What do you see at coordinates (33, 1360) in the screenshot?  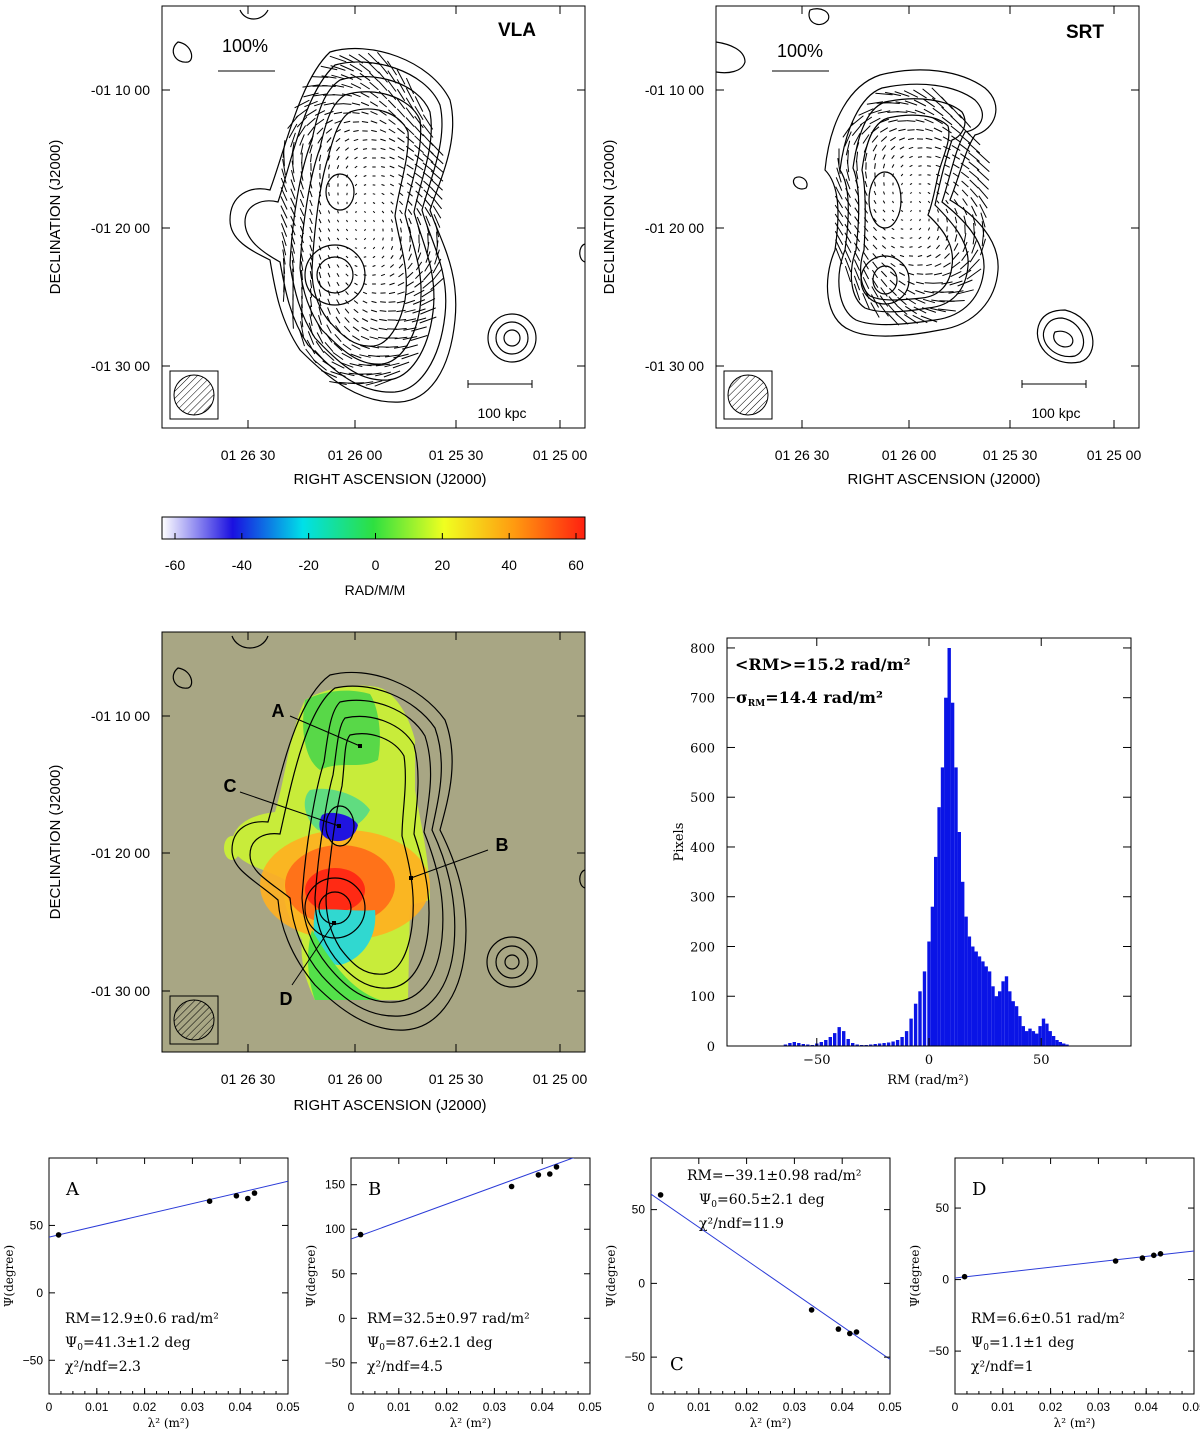 I see `y-tick-label: −50` at bounding box center [33, 1360].